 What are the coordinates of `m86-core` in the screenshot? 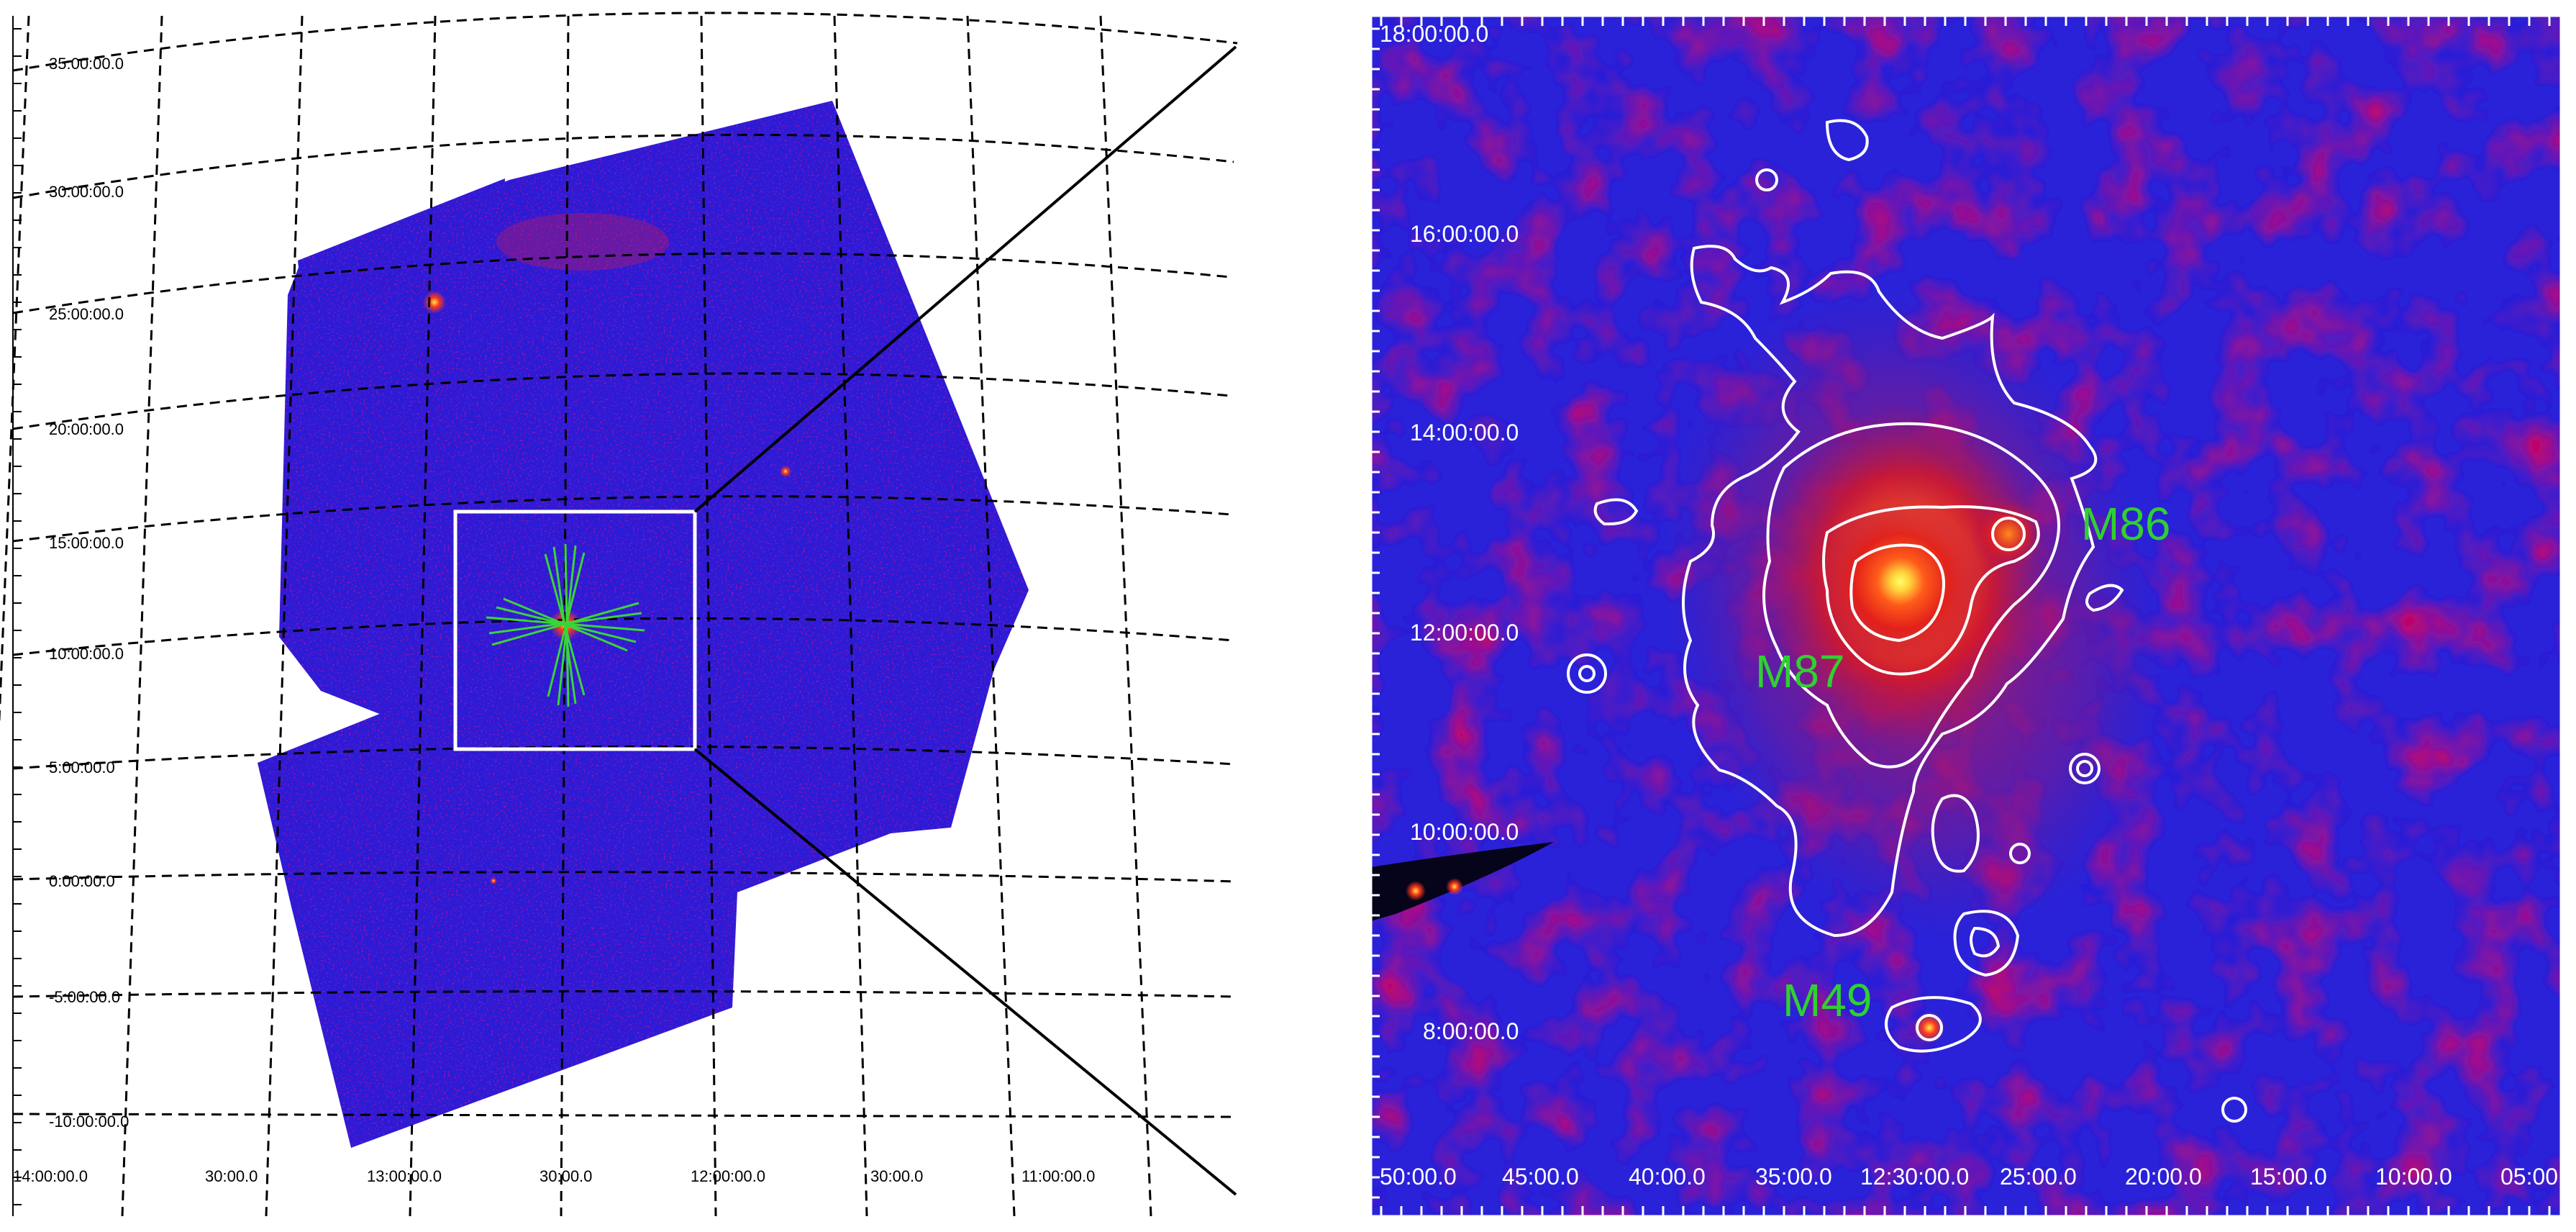 It's located at (2008, 534).